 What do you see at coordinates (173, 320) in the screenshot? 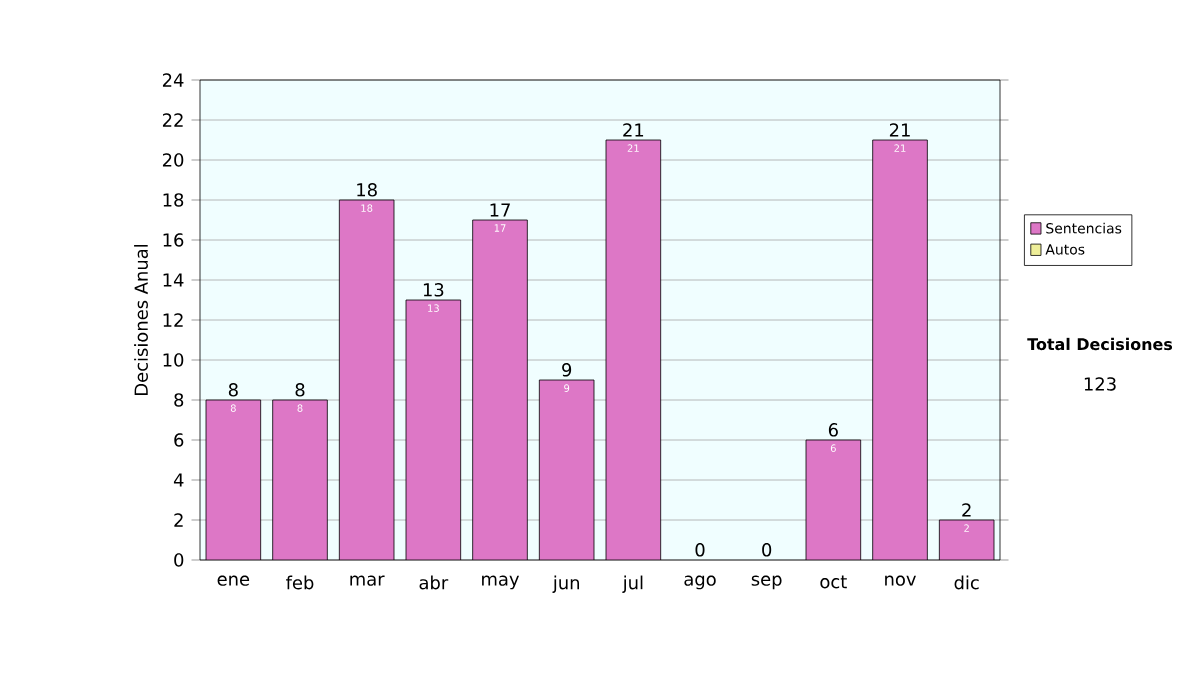
I see `y-tick-label: 12` at bounding box center [173, 320].